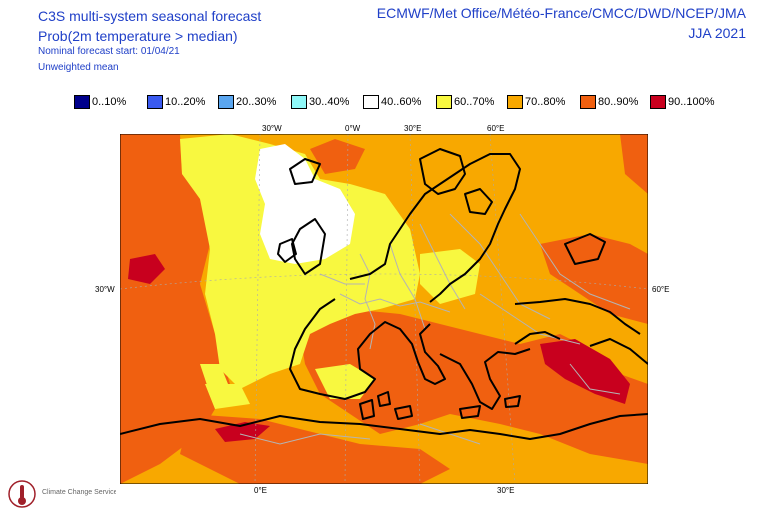 The width and height of the screenshot is (760, 521). I want to click on bottom-tick-label: 0°E, so click(260, 490).